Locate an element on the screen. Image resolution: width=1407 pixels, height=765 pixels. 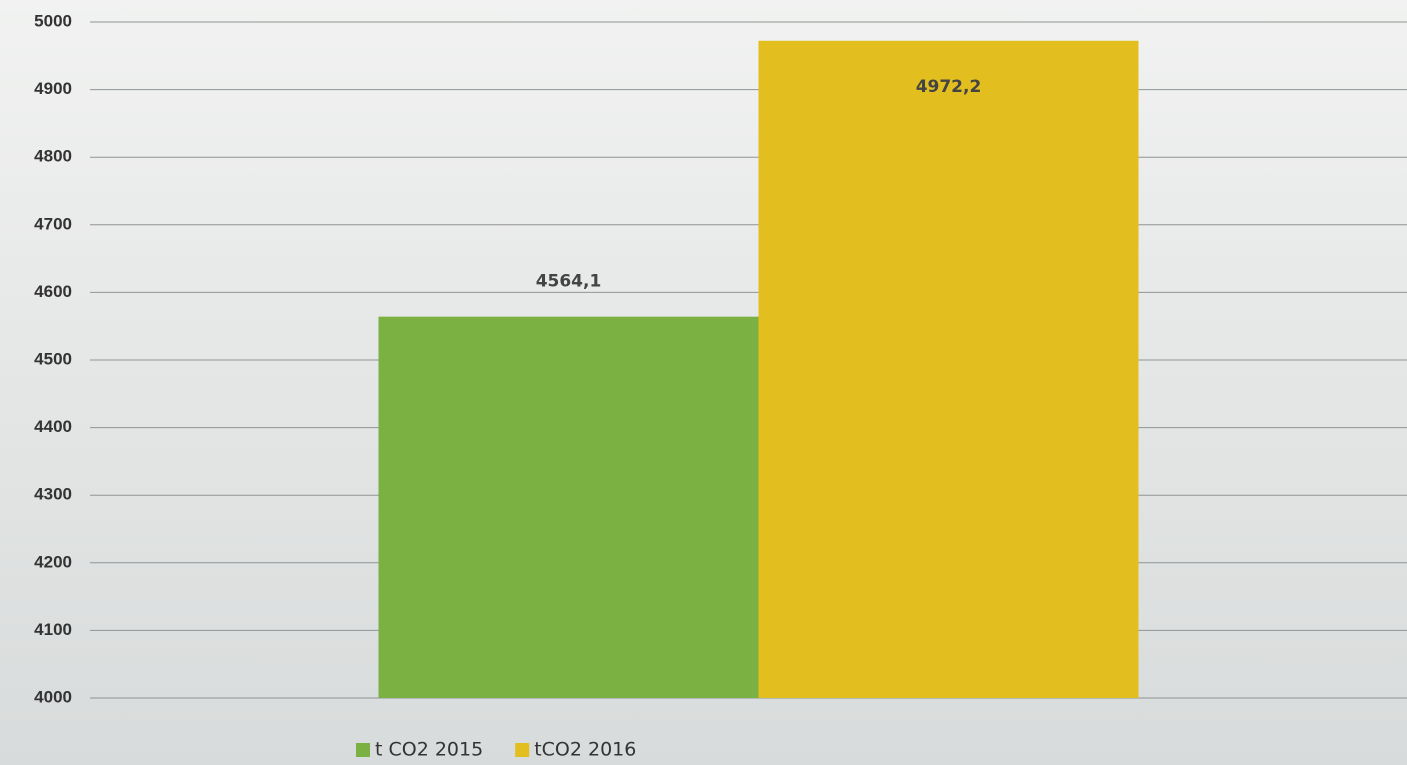
y-tick-label: 4800 is located at coordinates (53, 156).